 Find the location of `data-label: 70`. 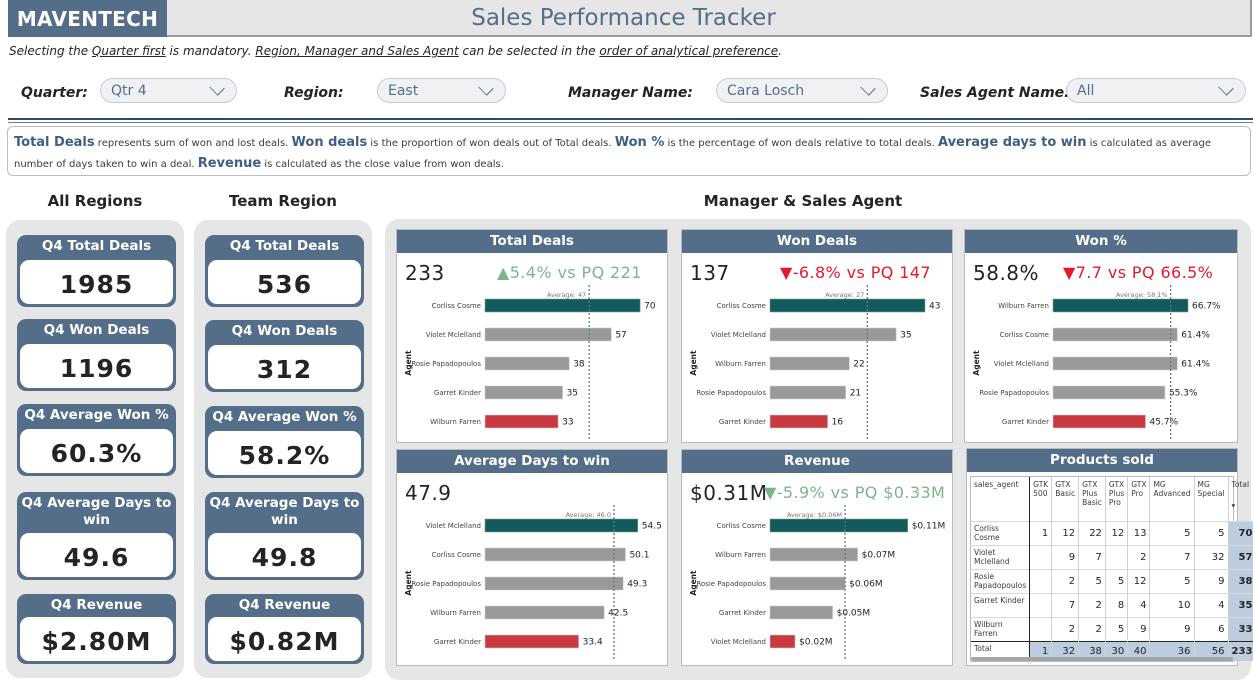

data-label: 70 is located at coordinates (650, 307).